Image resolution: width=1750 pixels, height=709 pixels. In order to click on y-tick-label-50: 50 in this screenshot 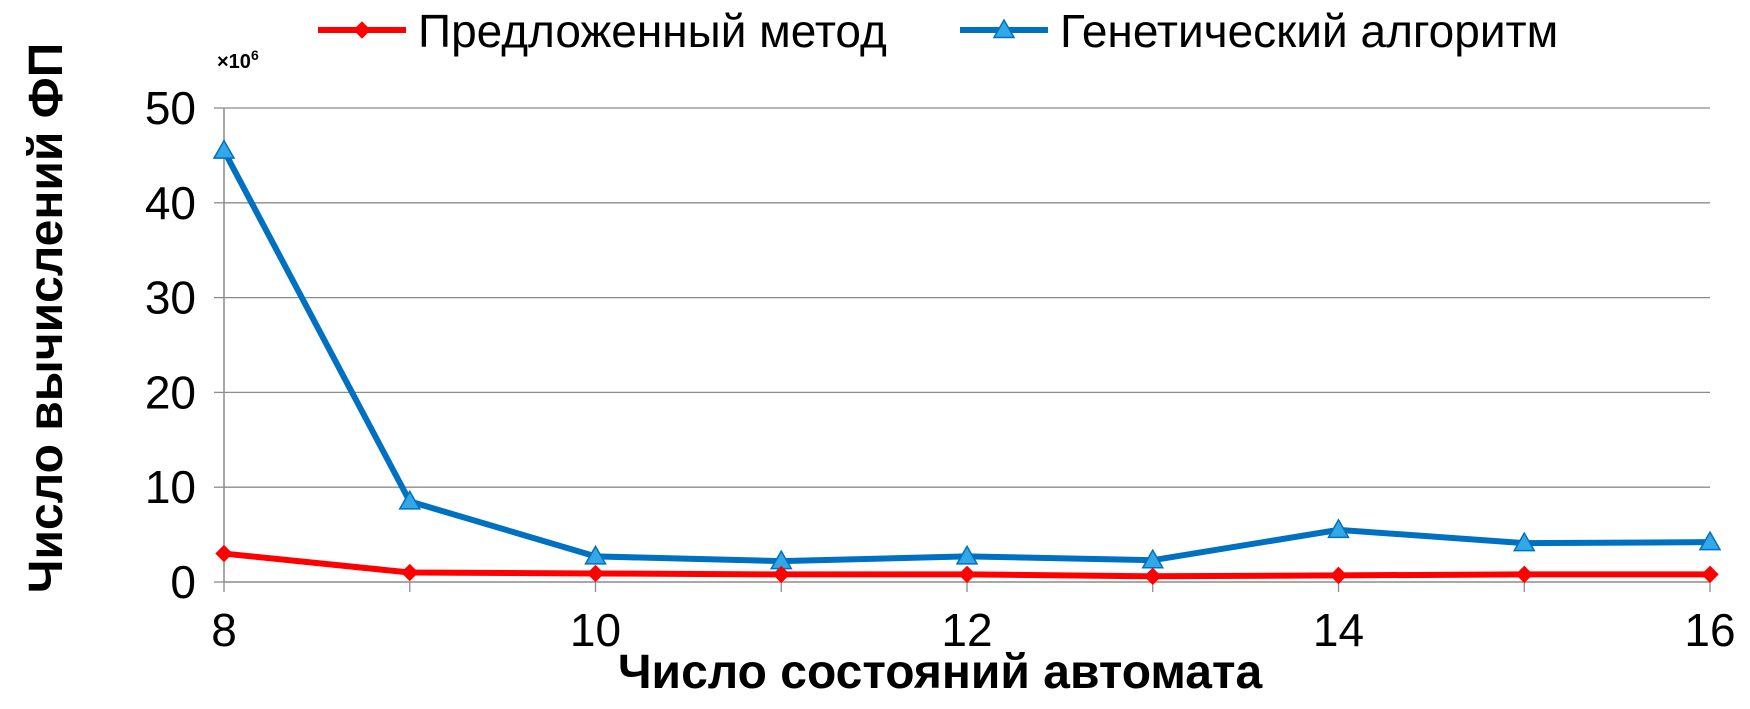, I will do `click(170, 108)`.